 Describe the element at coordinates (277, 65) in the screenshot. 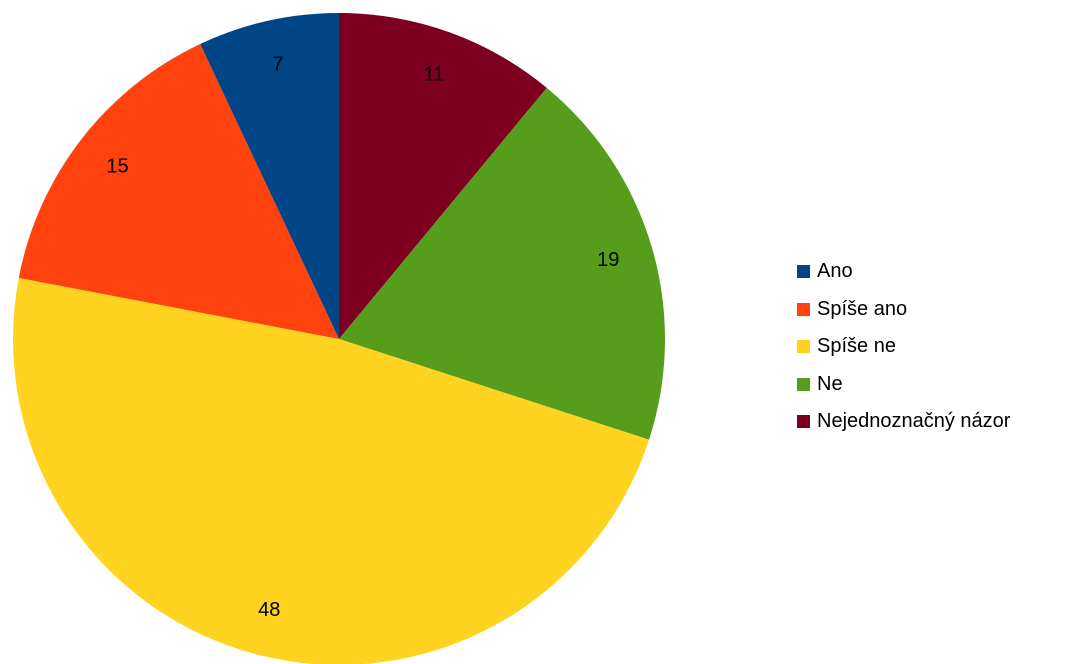

I see `data-label: 7` at that location.